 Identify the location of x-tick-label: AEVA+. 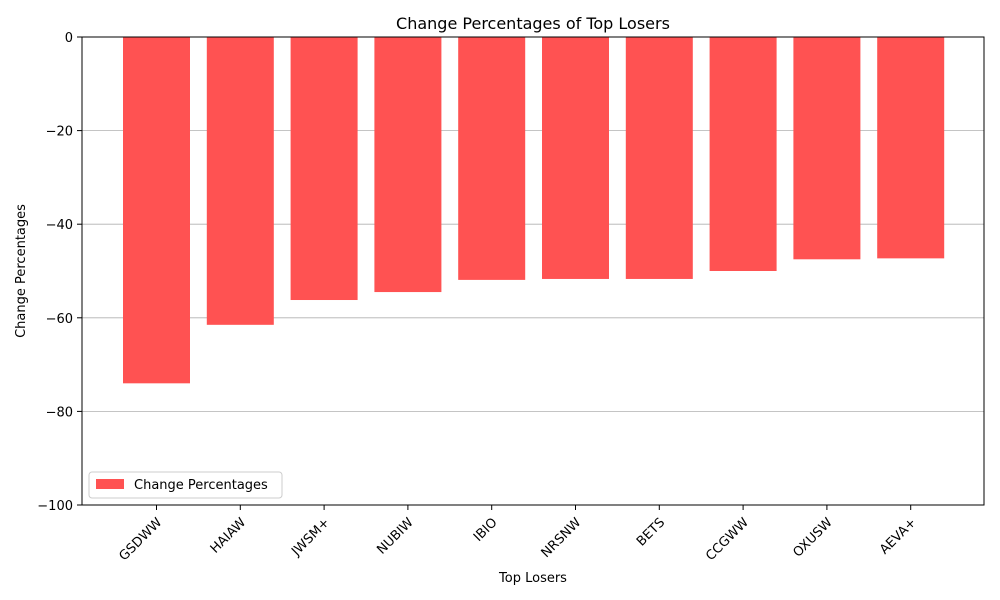
(898, 536).